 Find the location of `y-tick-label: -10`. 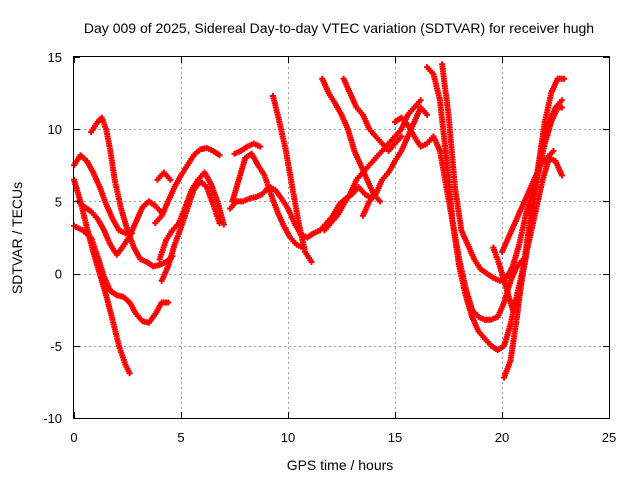

y-tick-label: -10 is located at coordinates (52, 418).